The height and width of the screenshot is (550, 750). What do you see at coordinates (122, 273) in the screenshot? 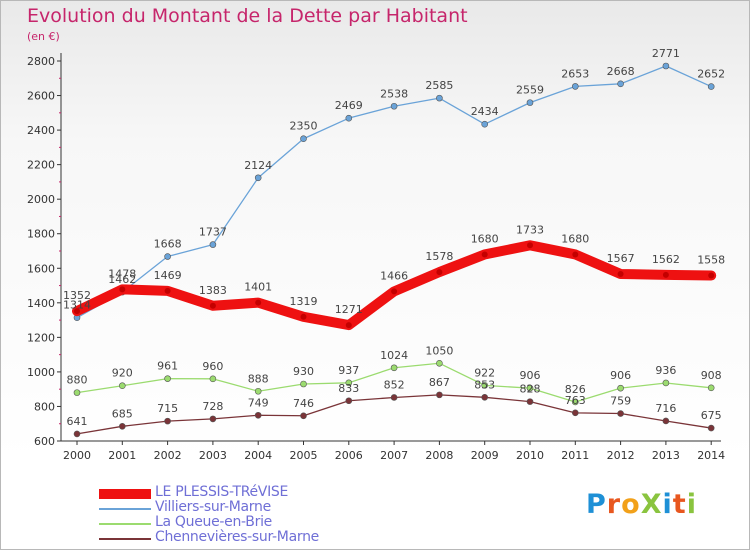
I see `data-label: 1478` at bounding box center [122, 273].